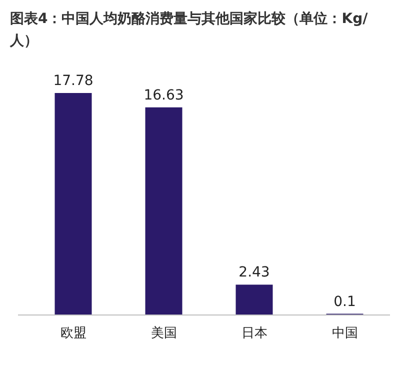  I want to click on data-label: 2.43, so click(254, 272).